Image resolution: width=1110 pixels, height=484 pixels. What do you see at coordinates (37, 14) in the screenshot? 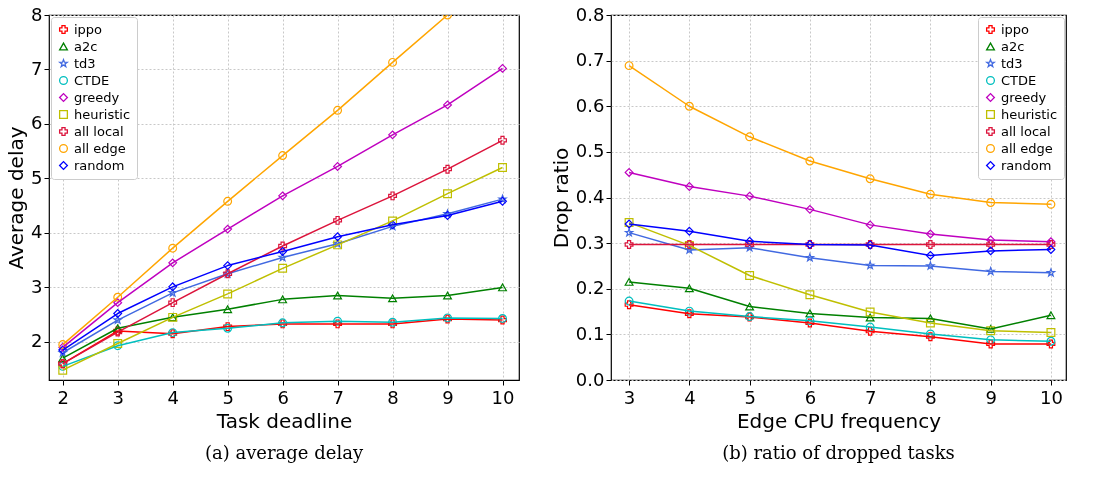
I see `y-tick-label: 8` at bounding box center [37, 14].